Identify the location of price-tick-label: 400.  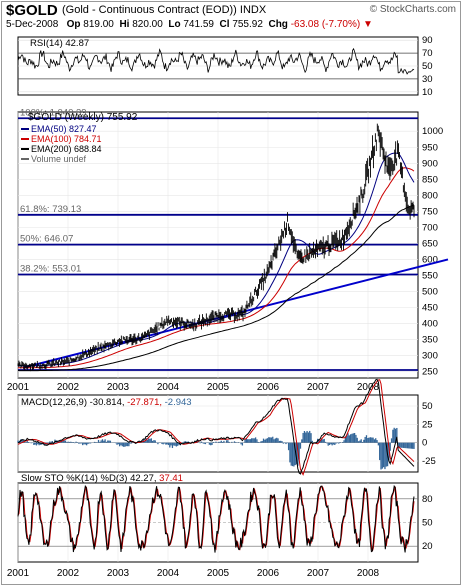
(430, 324).